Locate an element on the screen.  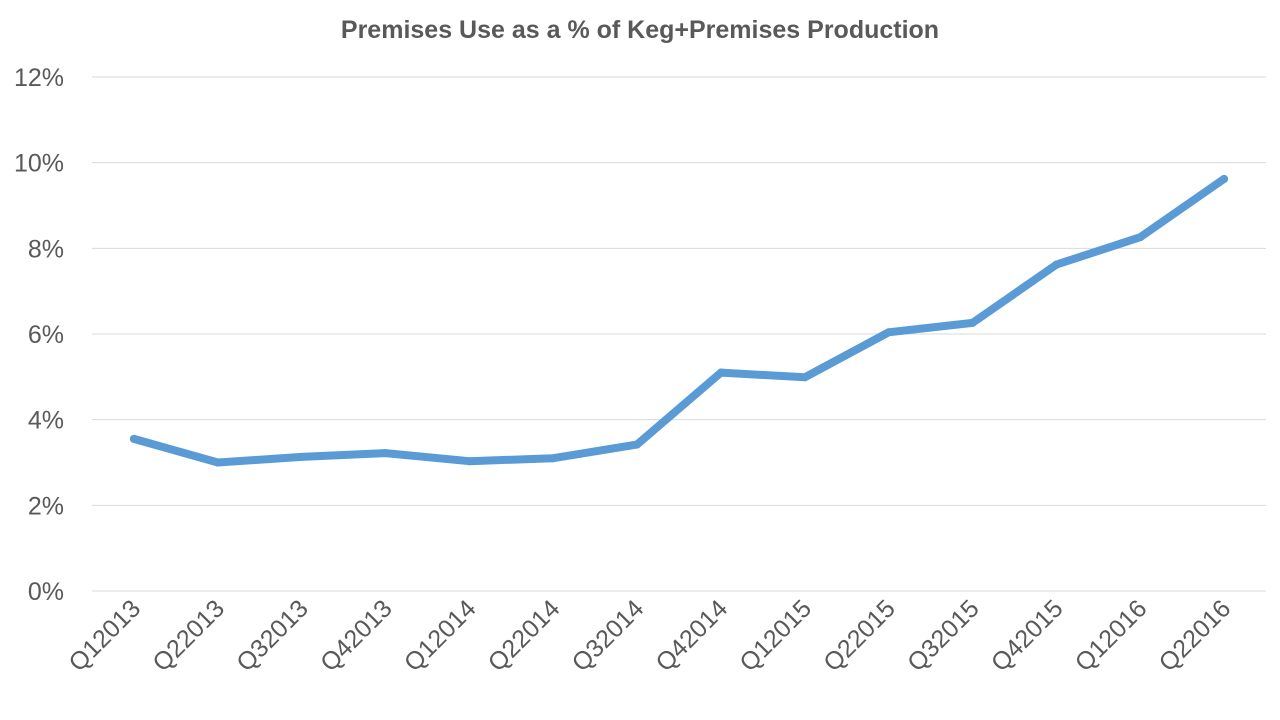
y-tick-label: 0% is located at coordinates (46, 592).